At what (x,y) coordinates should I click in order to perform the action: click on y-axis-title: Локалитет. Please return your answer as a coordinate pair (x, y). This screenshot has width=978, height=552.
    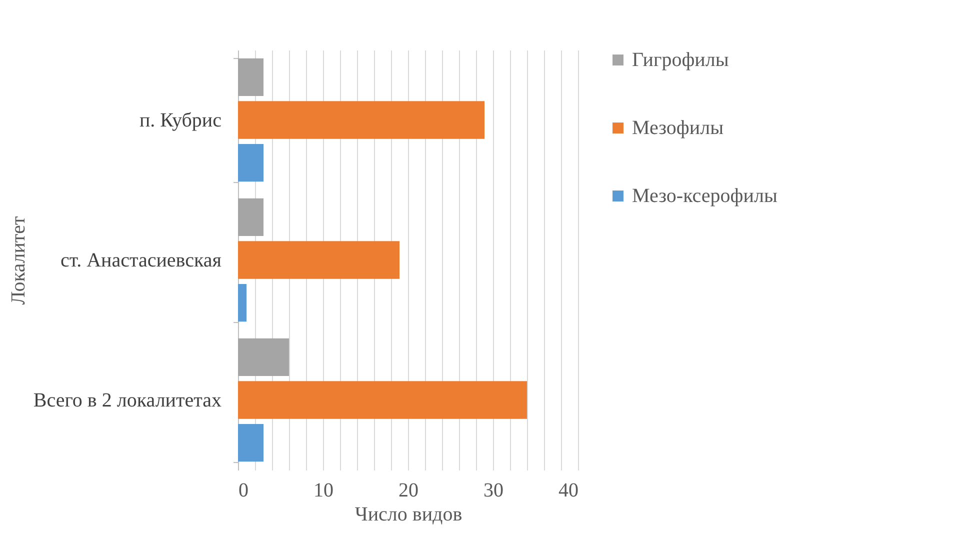
    Looking at the image, I should click on (19, 260).